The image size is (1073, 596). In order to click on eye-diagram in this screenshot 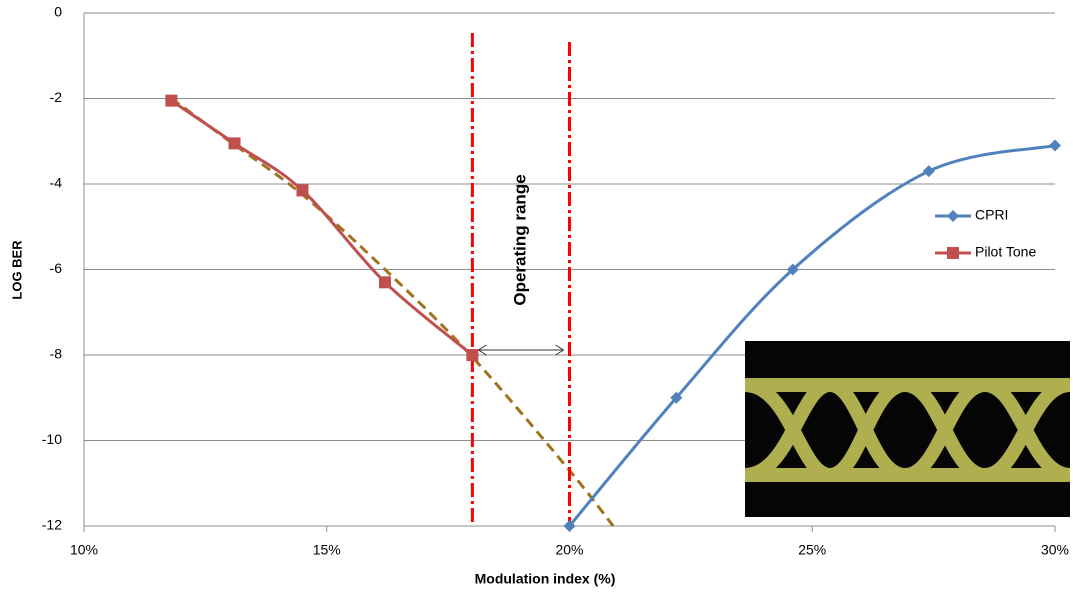, I will do `click(908, 429)`.